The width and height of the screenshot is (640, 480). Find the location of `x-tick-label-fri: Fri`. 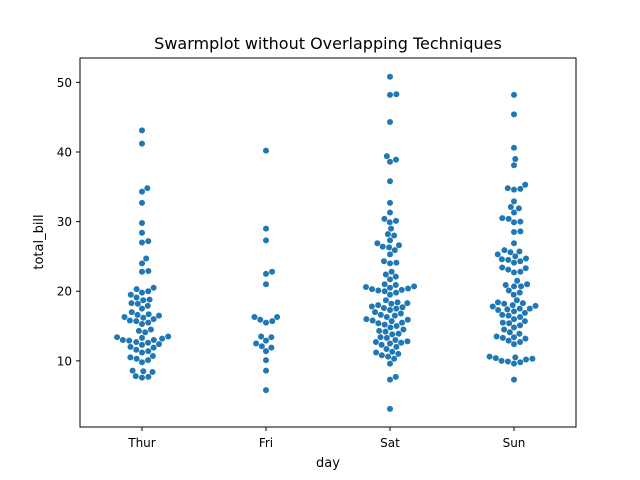

x-tick-label-fri: Fri is located at coordinates (266, 443).